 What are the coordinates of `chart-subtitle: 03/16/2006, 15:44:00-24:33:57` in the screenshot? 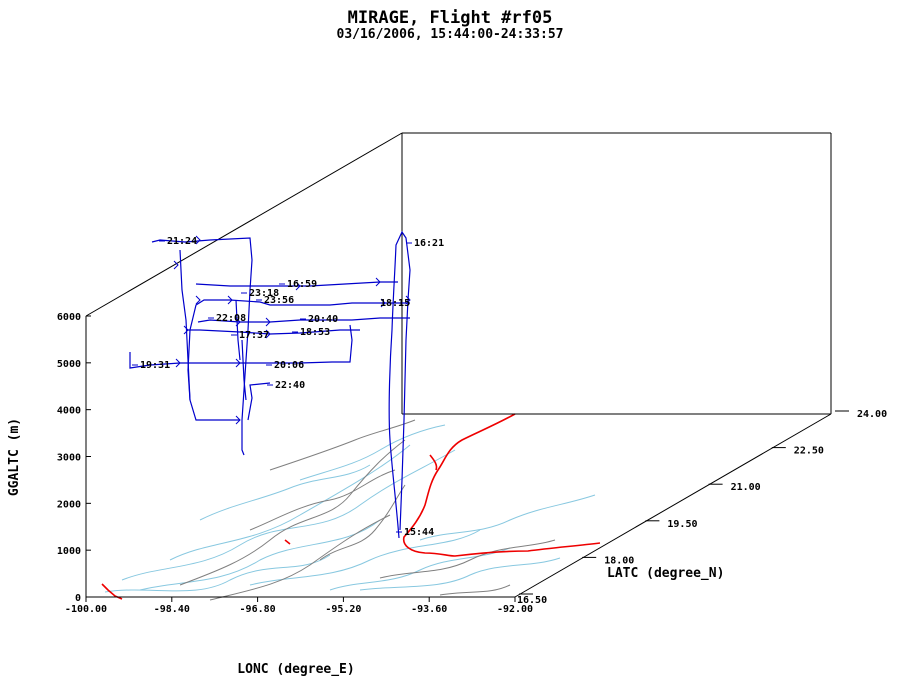 It's located at (450, 34).